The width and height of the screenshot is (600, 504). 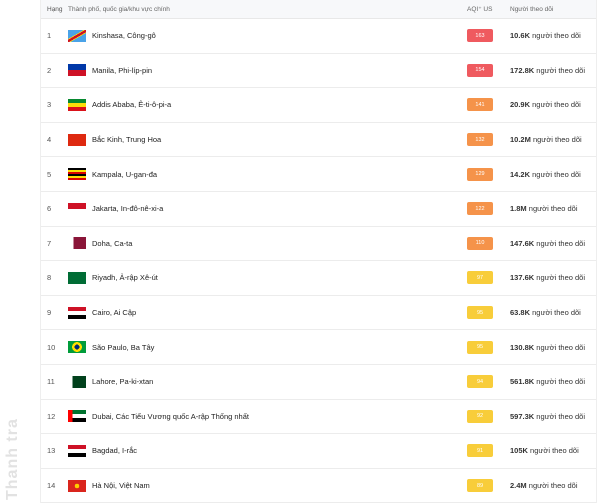 What do you see at coordinates (121, 486) in the screenshot?
I see `city-name: Hà Nội, Việt Nam` at bounding box center [121, 486].